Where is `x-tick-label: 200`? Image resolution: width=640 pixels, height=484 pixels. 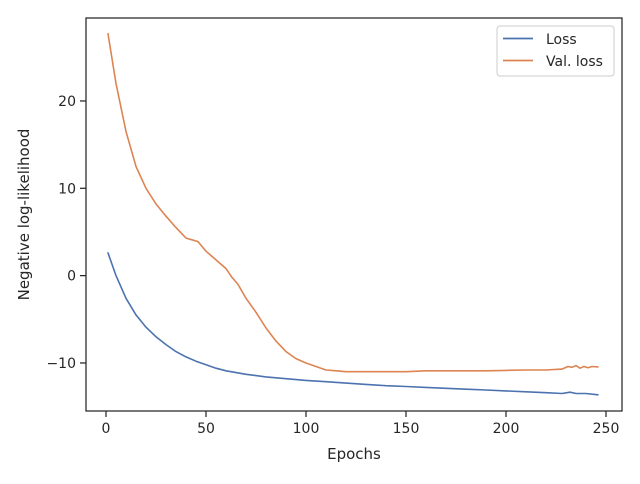
x-tick-label: 200 is located at coordinates (506, 429).